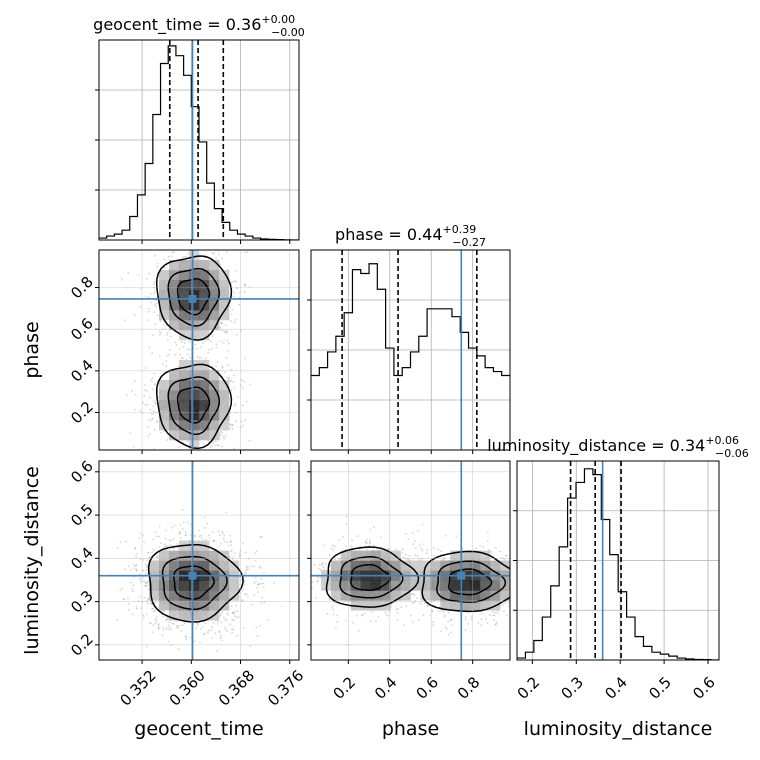  Describe the element at coordinates (722, 440) in the screenshot. I see `title-plus: +0.06` at that location.